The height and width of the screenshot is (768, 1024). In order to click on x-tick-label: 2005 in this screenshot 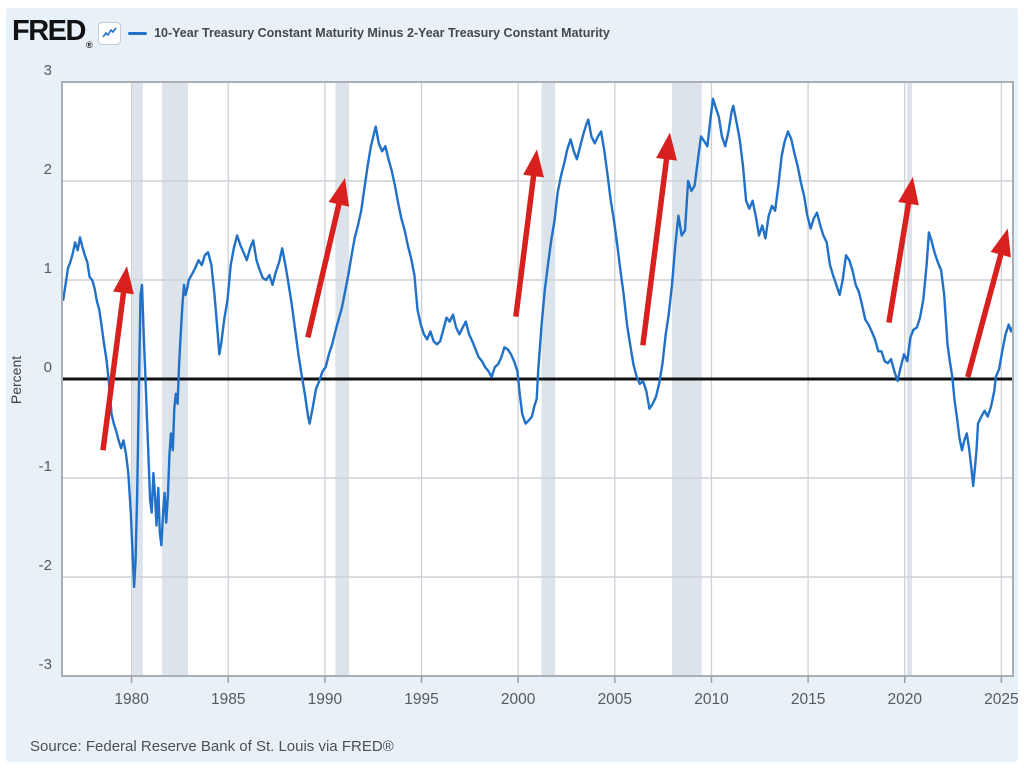, I will do `click(615, 699)`.